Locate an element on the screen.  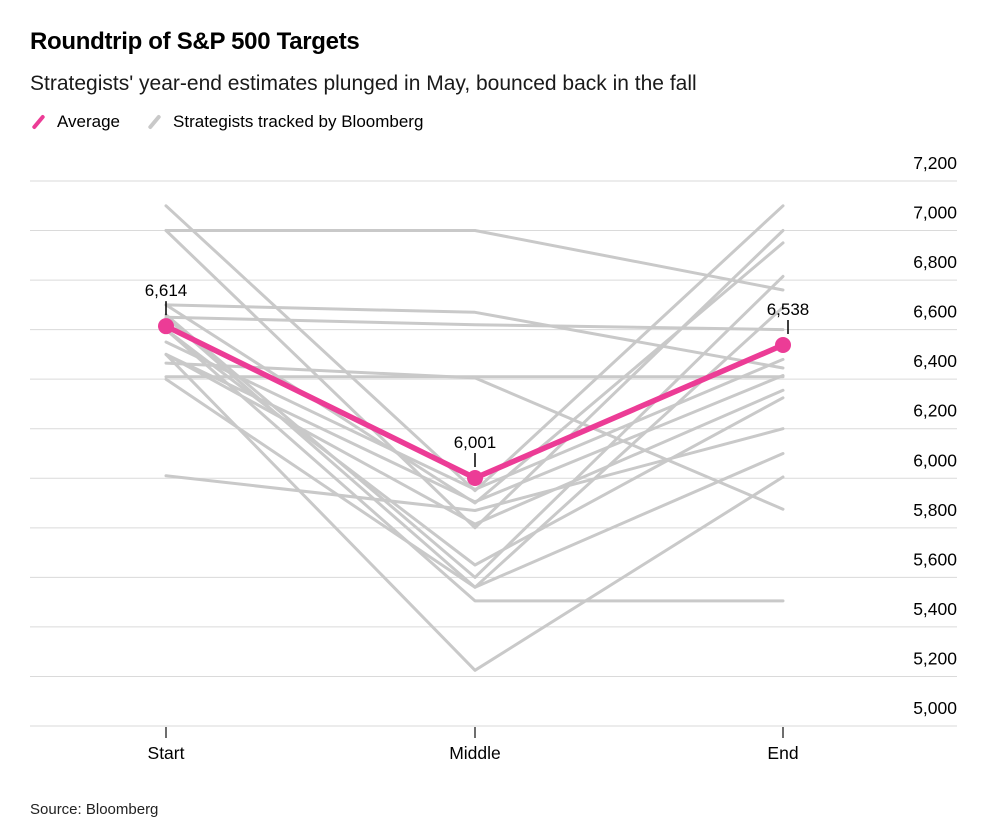
legend-item-strategists: Strategists tracked by Bloomberg is located at coordinates (284, 122).